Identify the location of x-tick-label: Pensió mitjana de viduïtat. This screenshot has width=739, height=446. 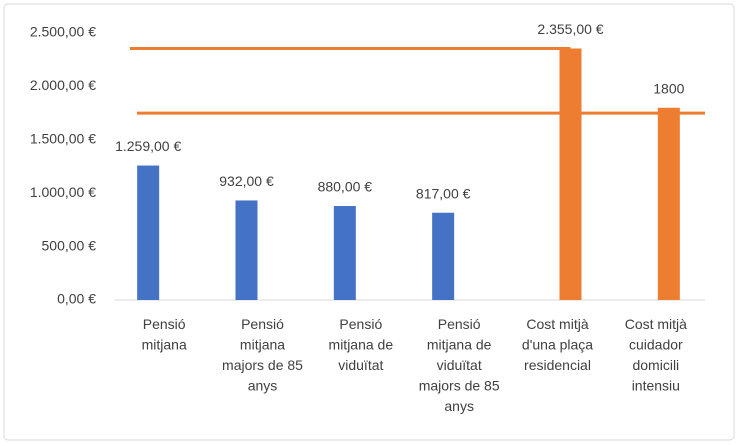
(361, 344).